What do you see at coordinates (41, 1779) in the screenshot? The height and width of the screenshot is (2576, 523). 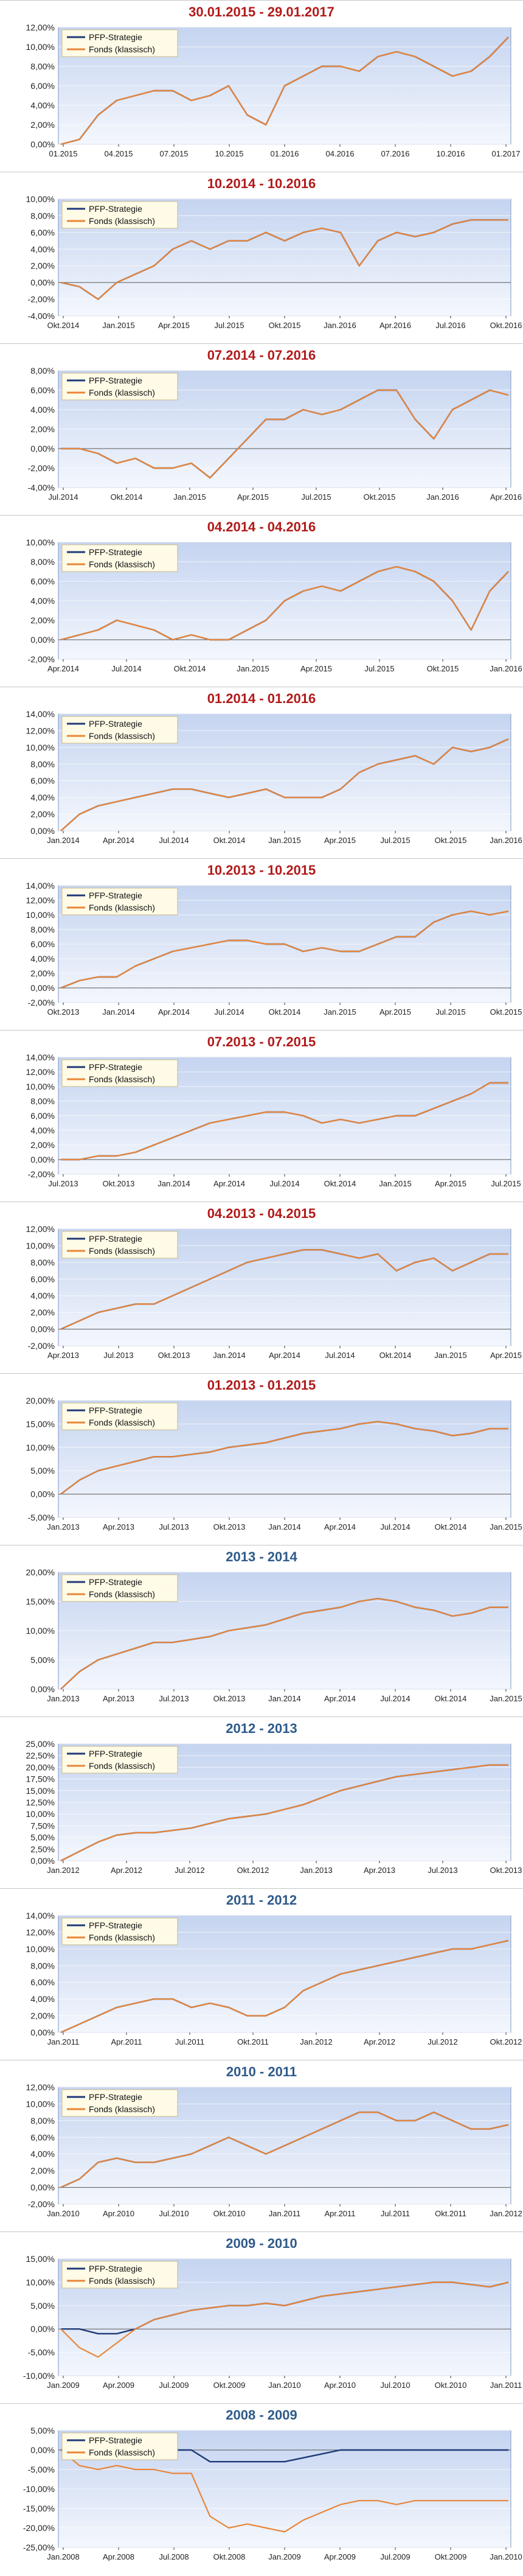 I see `y-tick-label: 17,50%` at bounding box center [41, 1779].